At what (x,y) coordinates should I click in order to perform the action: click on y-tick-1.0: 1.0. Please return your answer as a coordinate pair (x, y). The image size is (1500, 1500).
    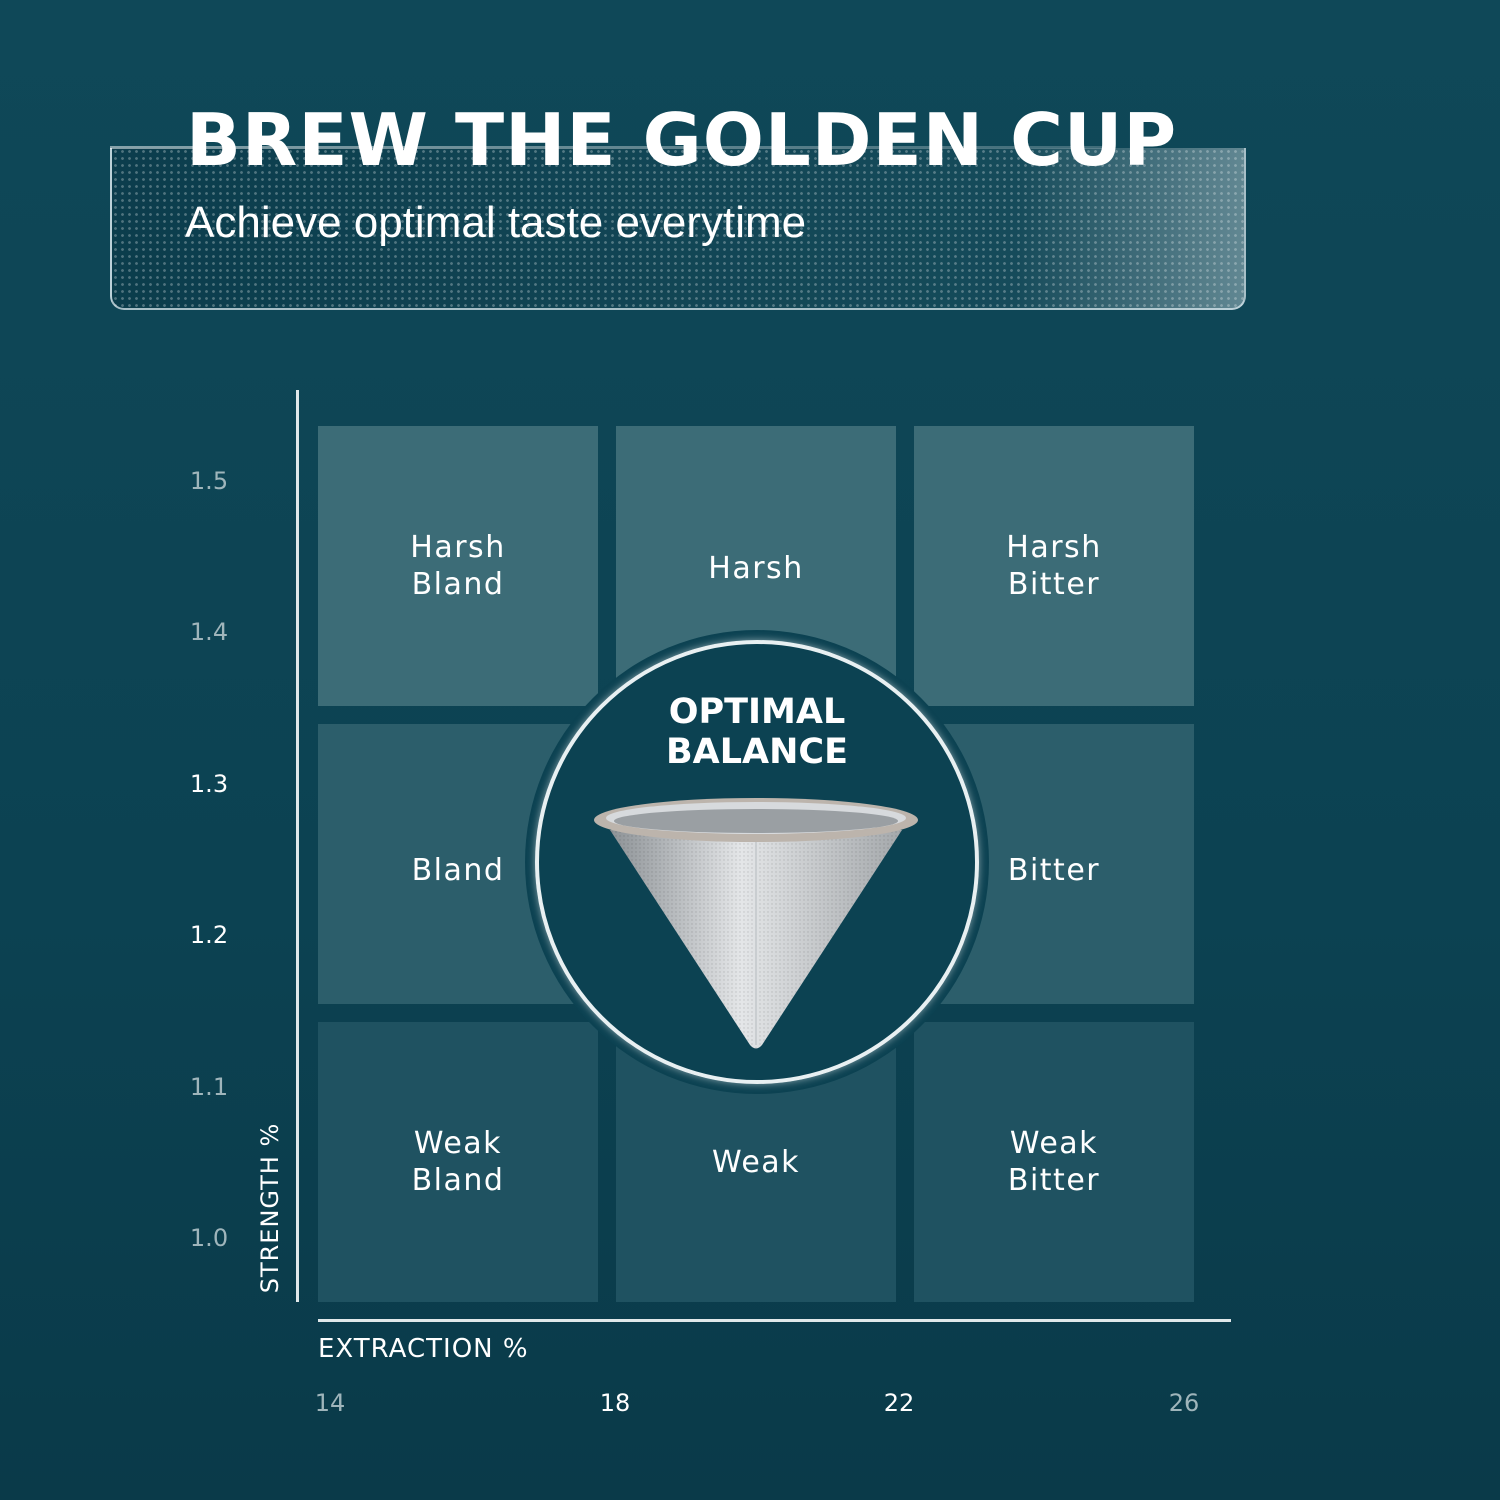
    Looking at the image, I should click on (209, 1238).